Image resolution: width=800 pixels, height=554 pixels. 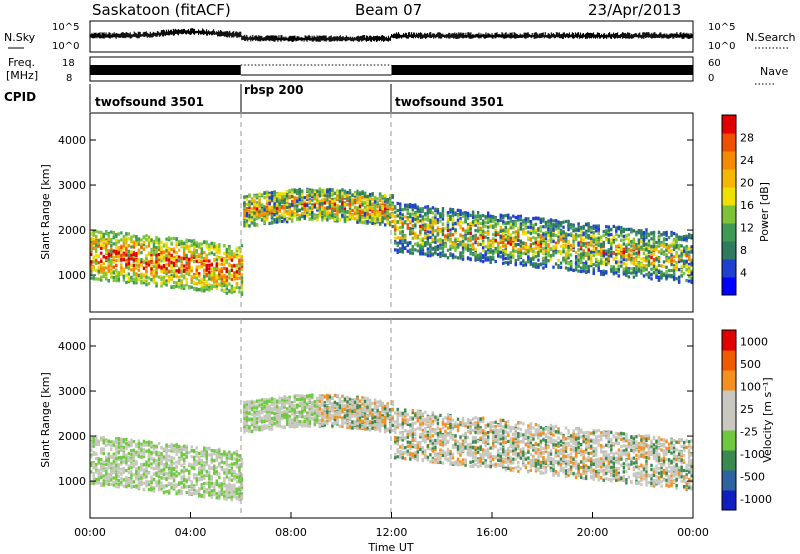 I want to click on cpid-segment-label: rbsp 200, so click(x=273, y=90).